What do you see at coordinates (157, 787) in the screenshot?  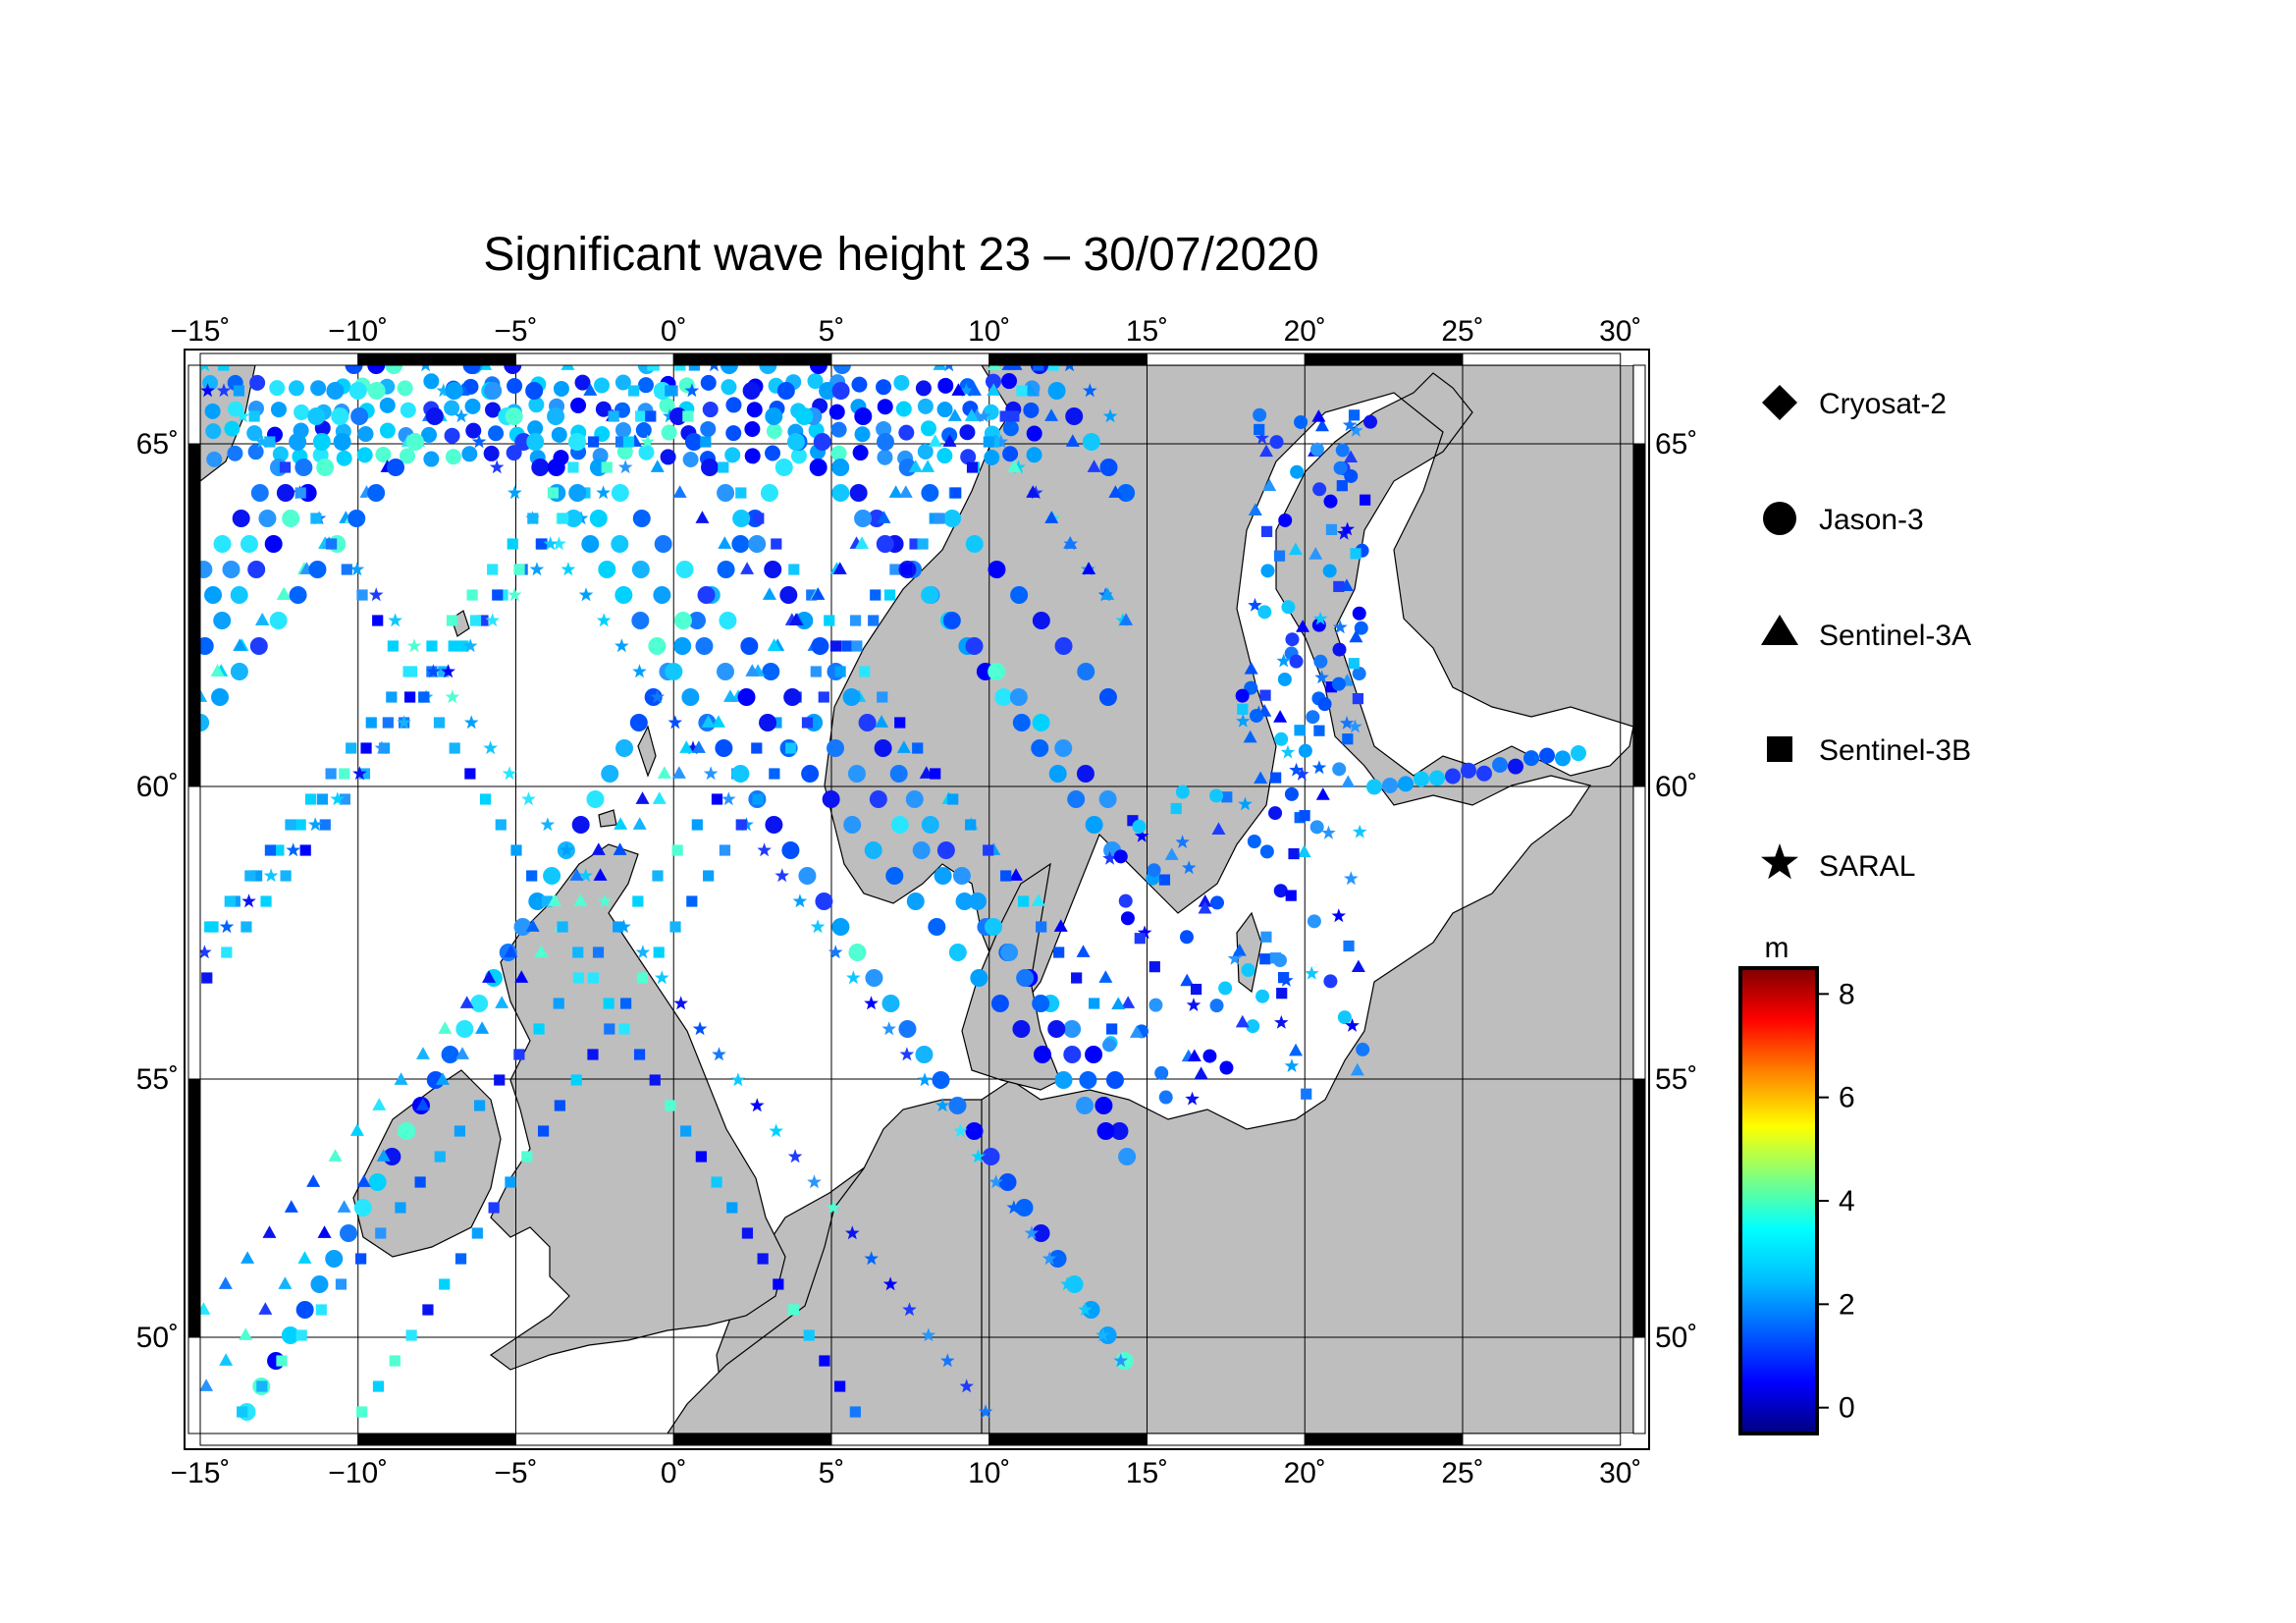 I see `left-lat-tick-label: 60˚` at bounding box center [157, 787].